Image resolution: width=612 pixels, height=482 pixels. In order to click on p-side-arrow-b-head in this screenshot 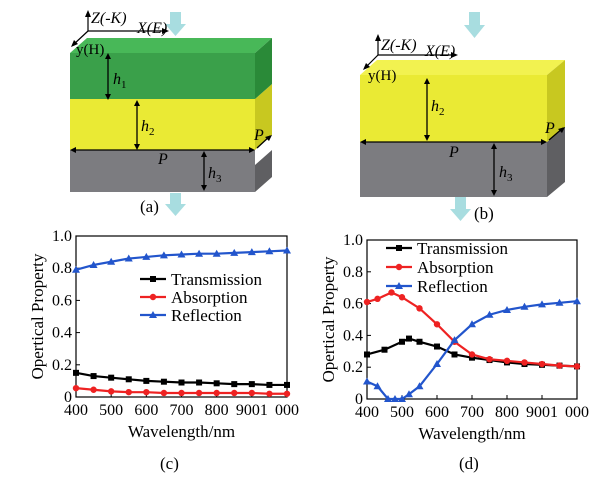, I will do `click(561, 130)`.